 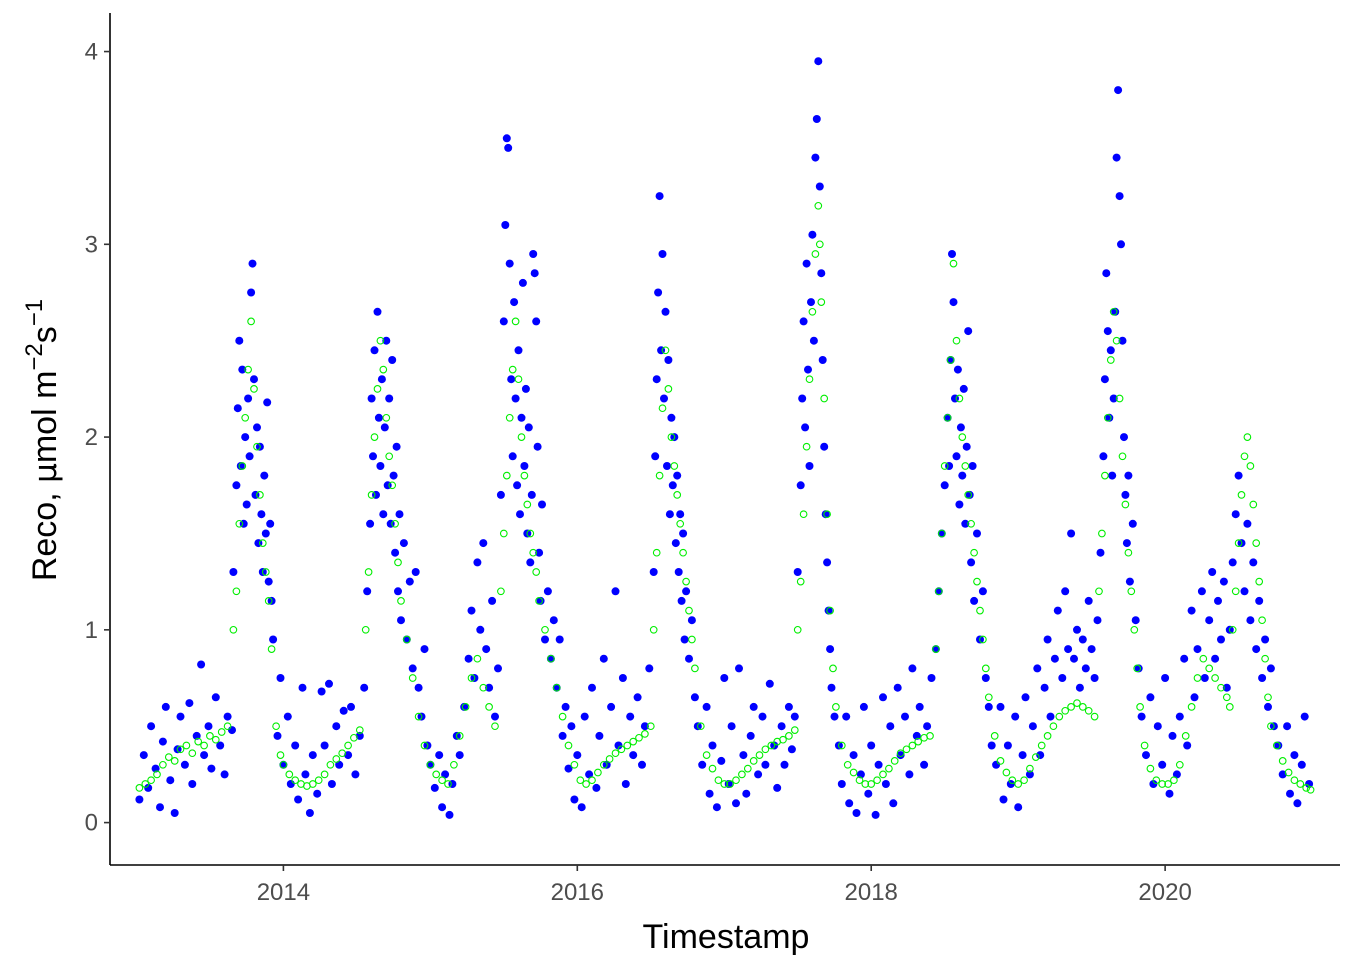 What do you see at coordinates (871, 892) in the screenshot?
I see `x-tick-label-2: 2018` at bounding box center [871, 892].